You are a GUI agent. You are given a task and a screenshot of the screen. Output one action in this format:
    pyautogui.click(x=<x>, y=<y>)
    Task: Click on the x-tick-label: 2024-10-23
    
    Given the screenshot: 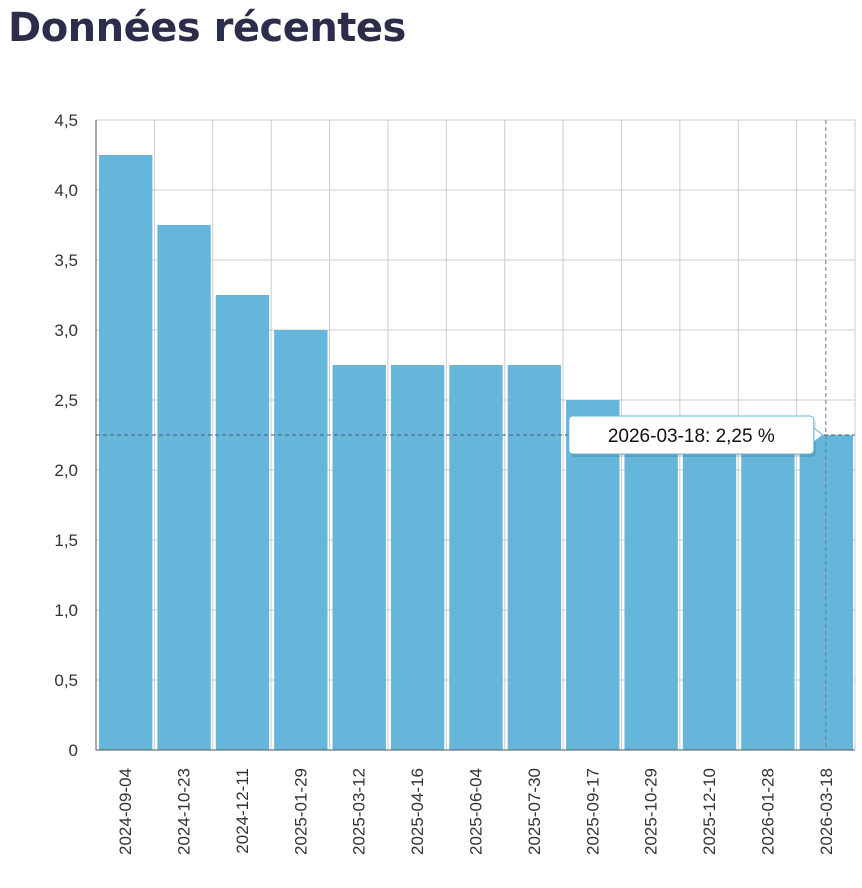 What is the action you would take?
    pyautogui.click(x=184, y=811)
    